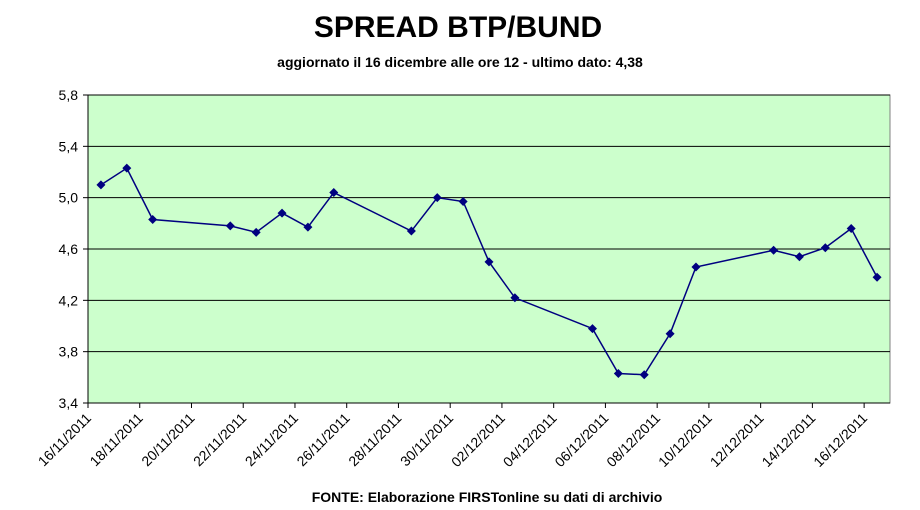 The image size is (920, 510). Describe the element at coordinates (168, 440) in the screenshot. I see `x-tick-label: 20/11/2011` at that location.